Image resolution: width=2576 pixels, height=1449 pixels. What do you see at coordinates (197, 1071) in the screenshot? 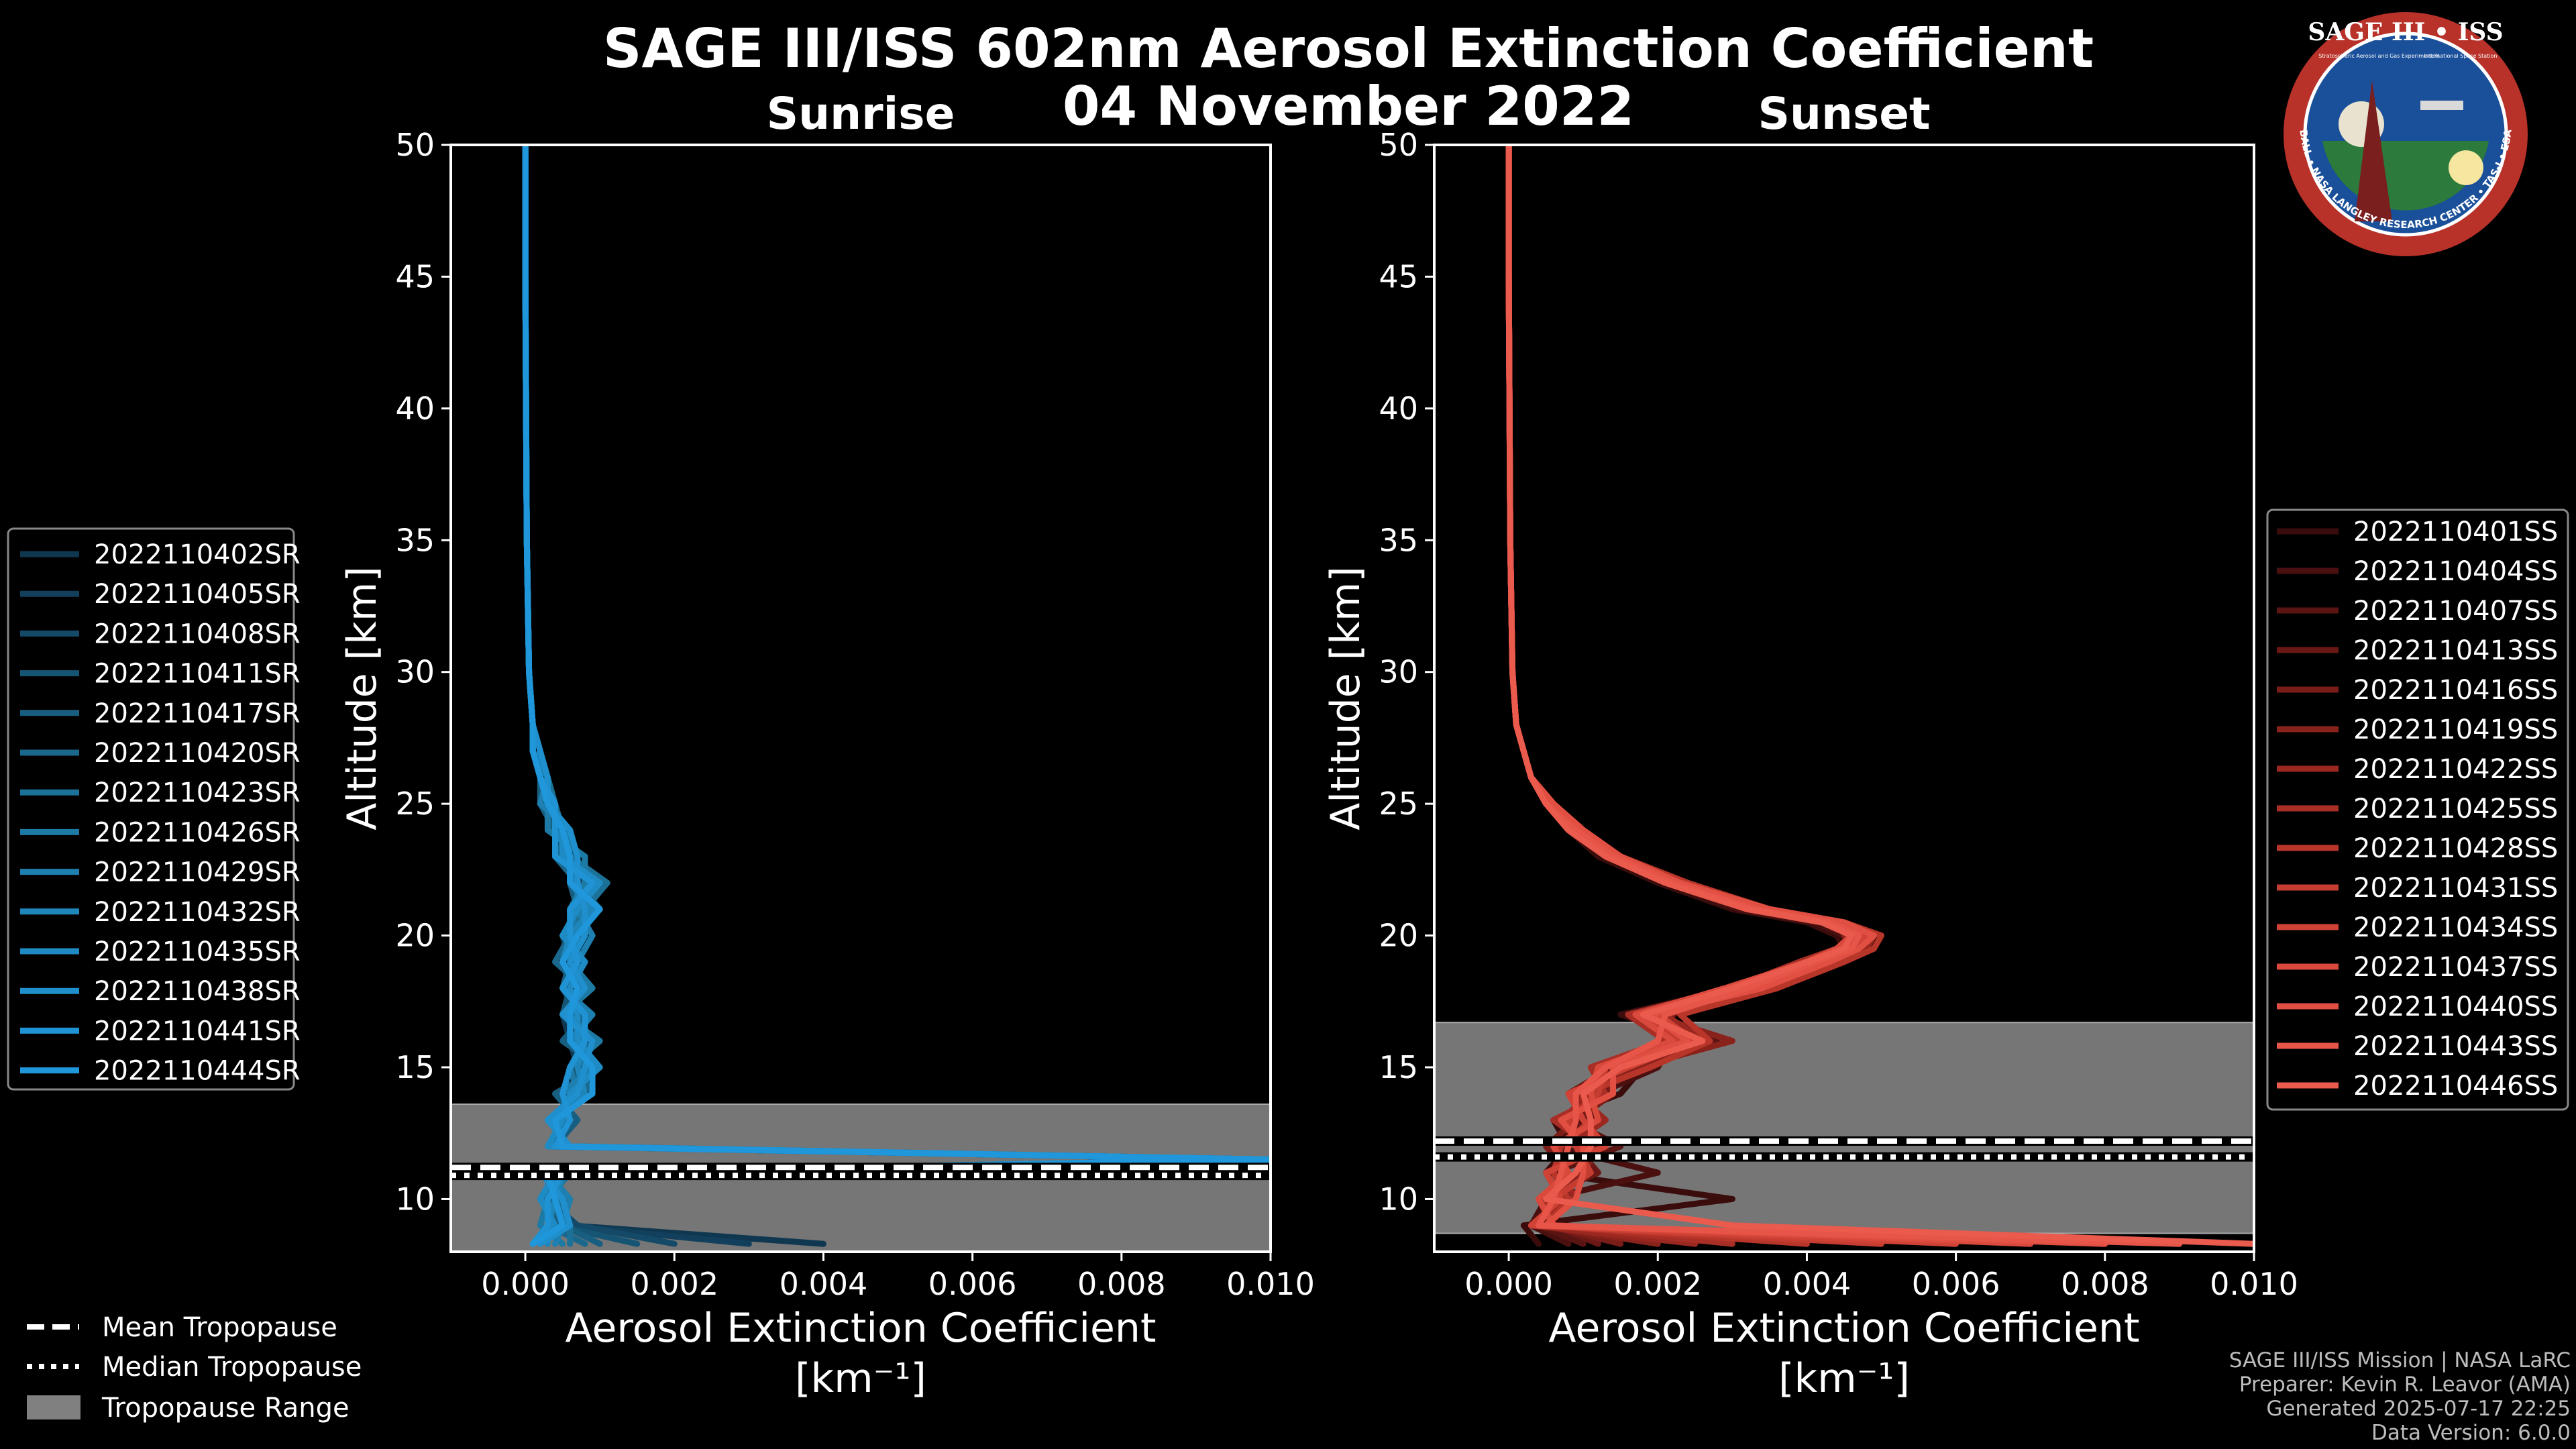
I see `legend-label-2022110444SR: 2022110444SR` at bounding box center [197, 1071].